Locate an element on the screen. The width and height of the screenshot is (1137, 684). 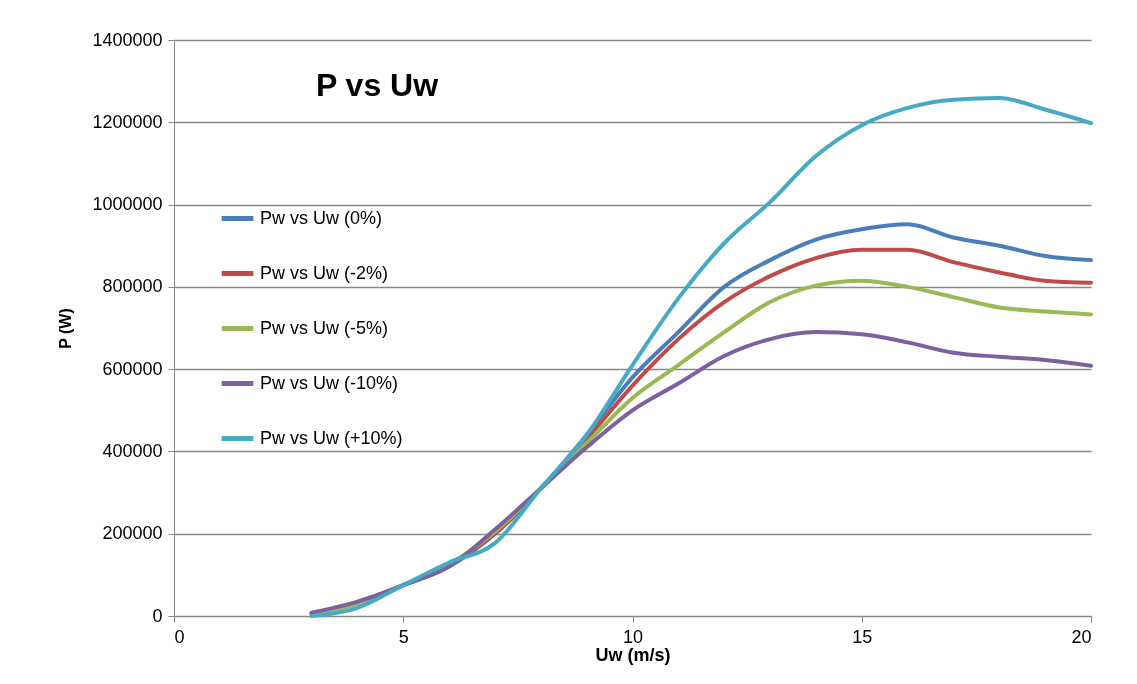
x-tick-label: 10 is located at coordinates (633, 636).